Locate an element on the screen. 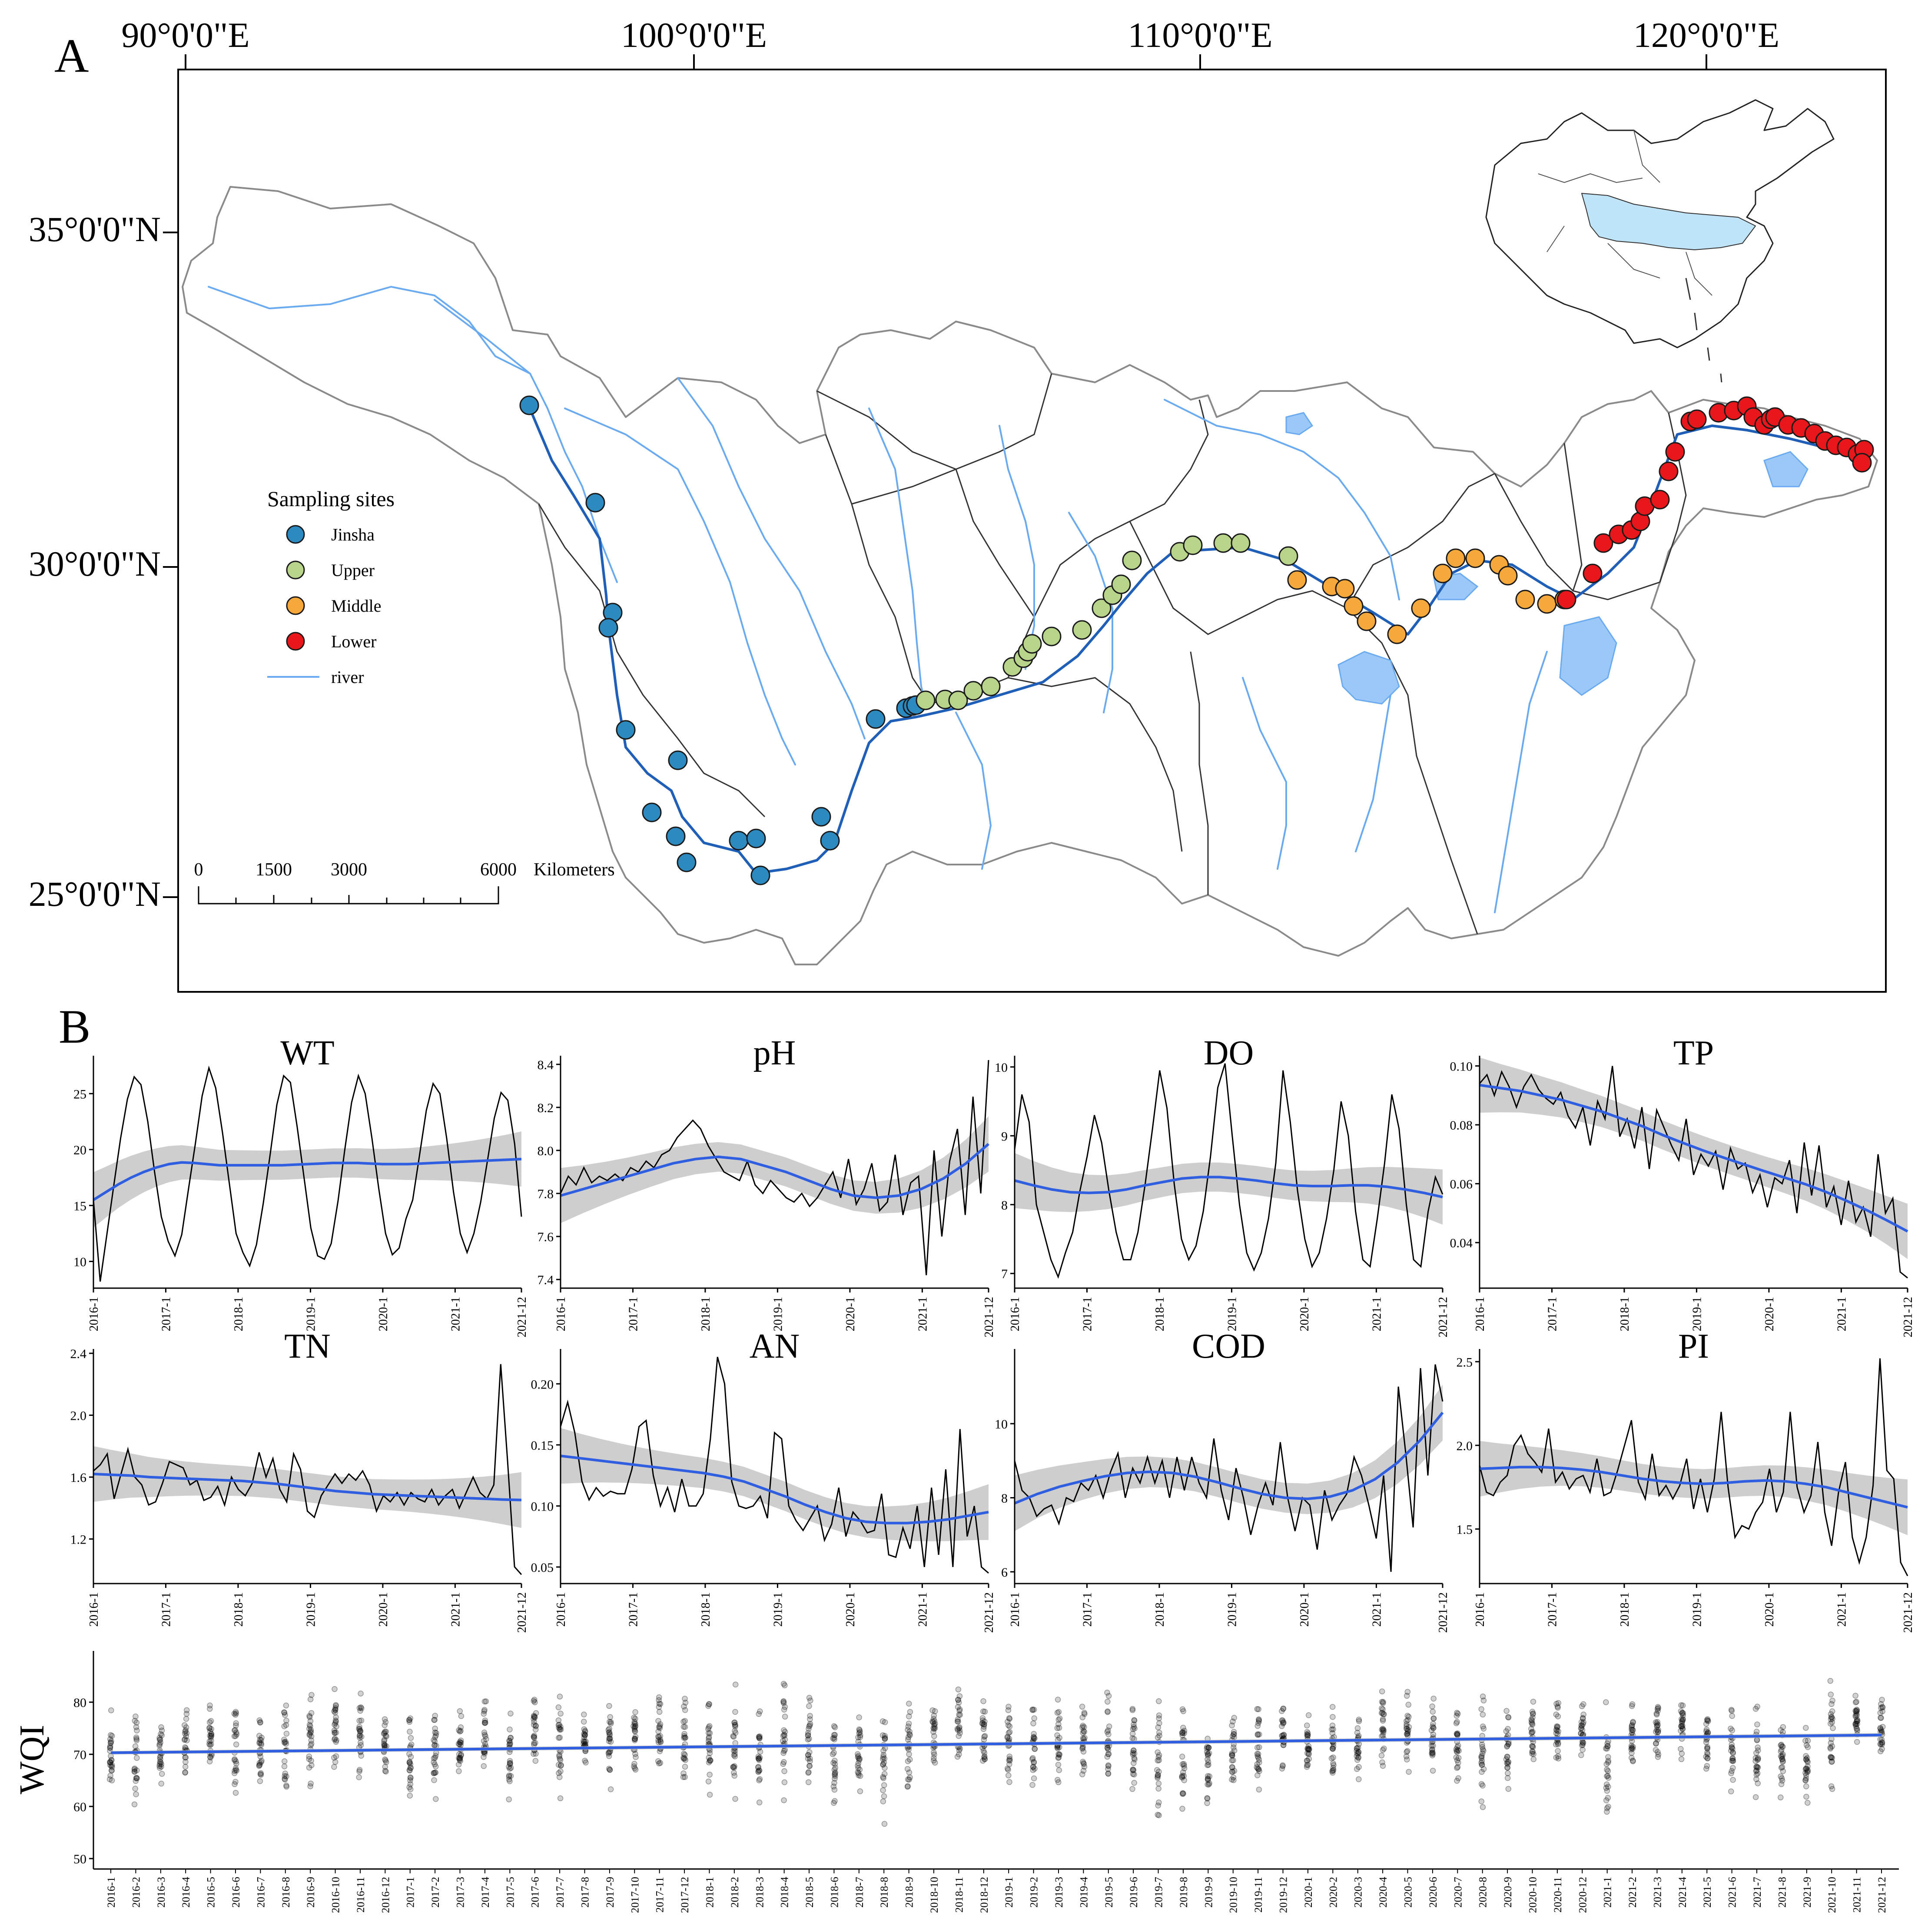 This screenshot has width=1928, height=1932. x-tick-label: 2019-1 is located at coordinates (311, 1609).